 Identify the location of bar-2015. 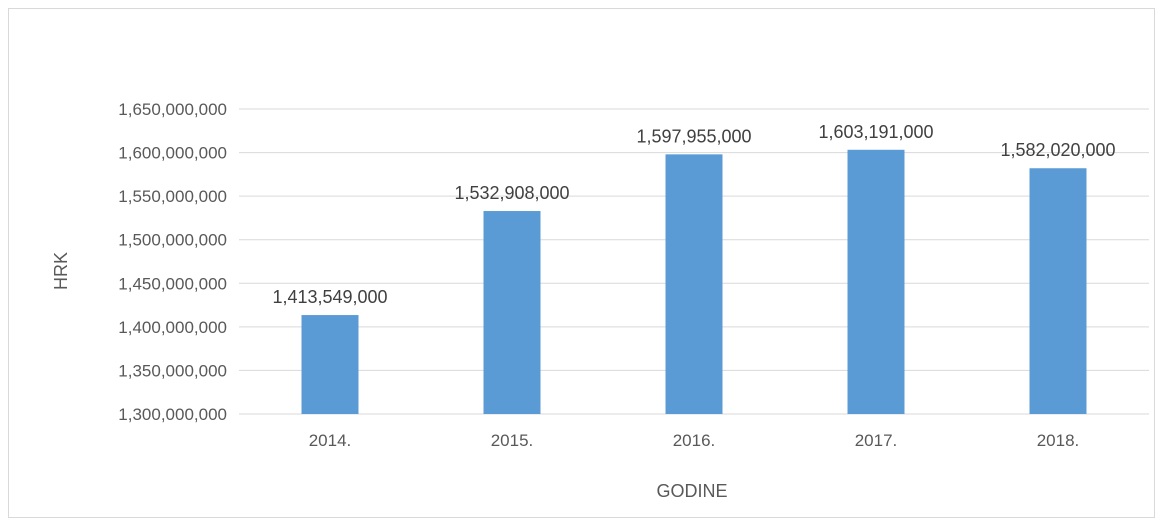
(512, 312).